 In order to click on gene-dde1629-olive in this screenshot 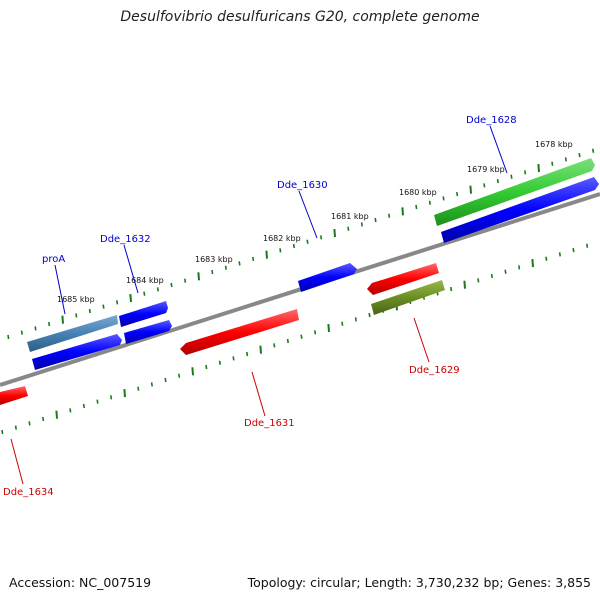, I will do `click(408, 297)`.